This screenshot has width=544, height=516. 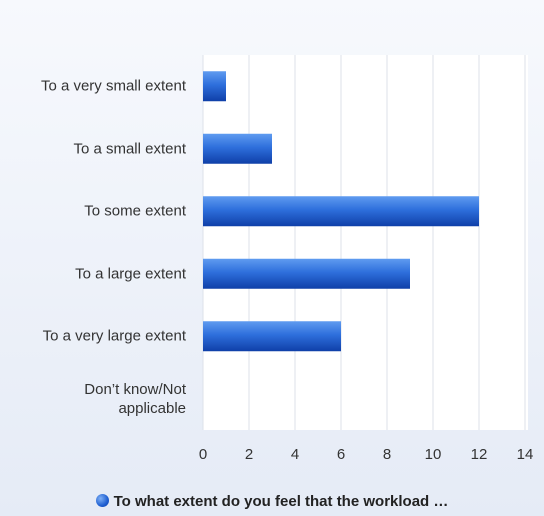 I want to click on x-tick-label: 2, so click(x=249, y=454).